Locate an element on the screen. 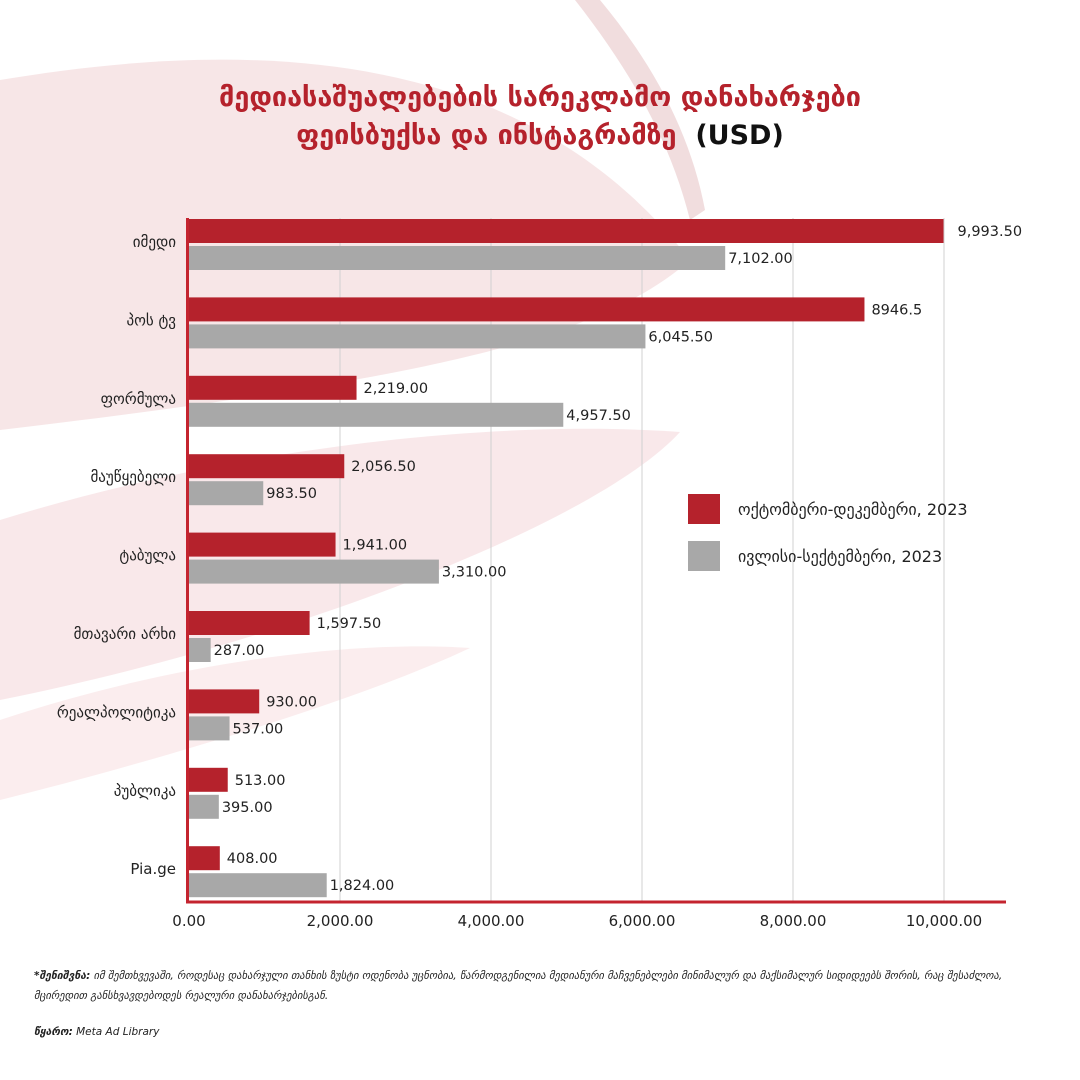 This screenshot has height=1080, width=1080. x-tick-label: 8,000.00 is located at coordinates (793, 921).